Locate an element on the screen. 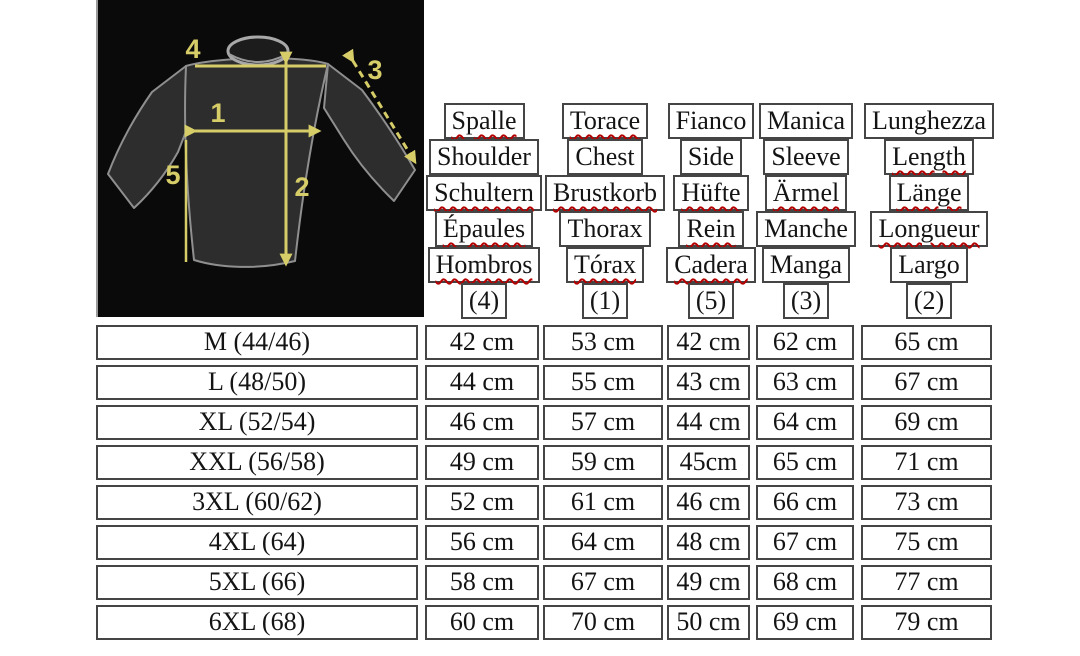 This screenshot has height=656, width=1080. shoulder-value: 46 cm is located at coordinates (482, 422).